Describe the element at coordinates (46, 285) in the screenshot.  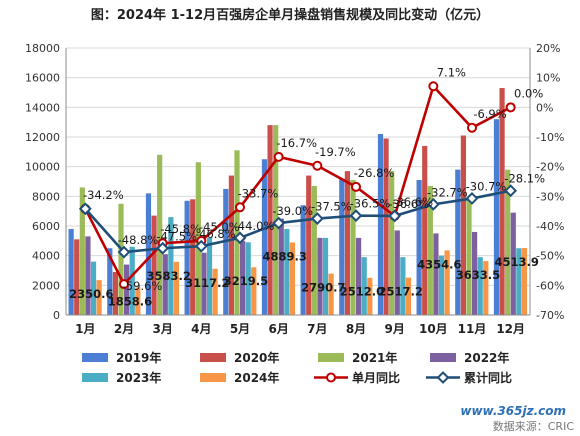
I see `y-left-tick-label: 2000` at that location.